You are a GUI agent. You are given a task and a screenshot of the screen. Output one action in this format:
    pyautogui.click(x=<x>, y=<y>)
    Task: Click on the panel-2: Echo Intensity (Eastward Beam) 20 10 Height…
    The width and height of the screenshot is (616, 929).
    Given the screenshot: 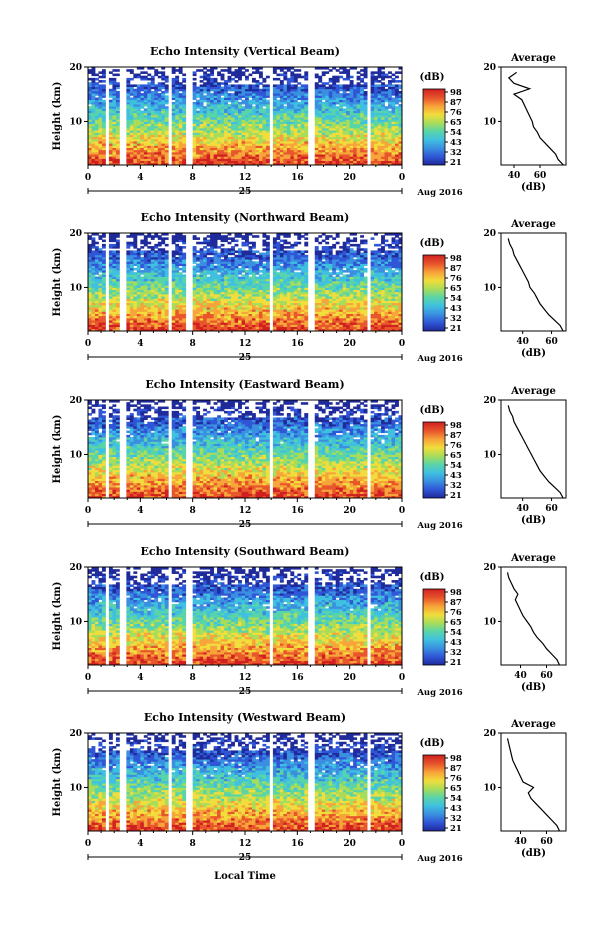 What is the action you would take?
    pyautogui.click(x=309, y=454)
    